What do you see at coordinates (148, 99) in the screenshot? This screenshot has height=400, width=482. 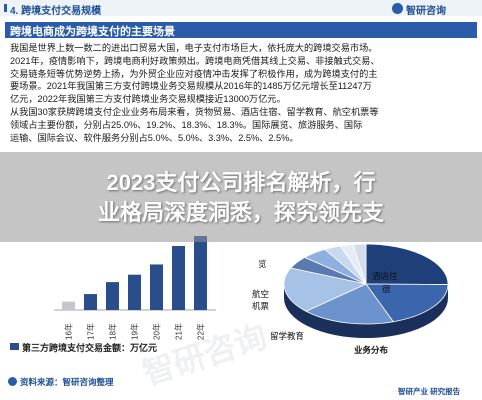 I see `body-line: 亿元，2022年我国第三方支付跨境业务交易规模接近13000万亿元。` at bounding box center [148, 99].